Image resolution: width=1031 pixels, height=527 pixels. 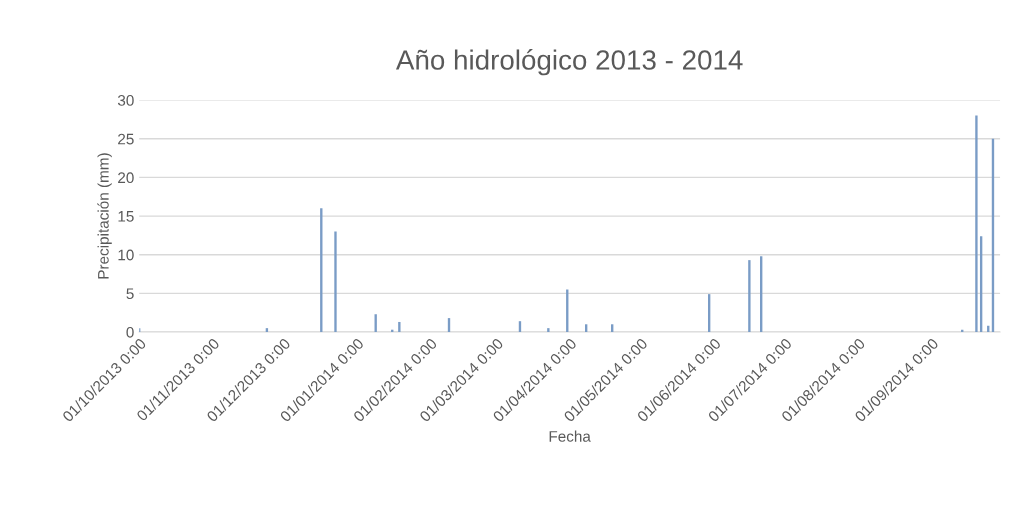 I want to click on chart-title: Año hidrológico 2013 - 2014, so click(x=569, y=62).